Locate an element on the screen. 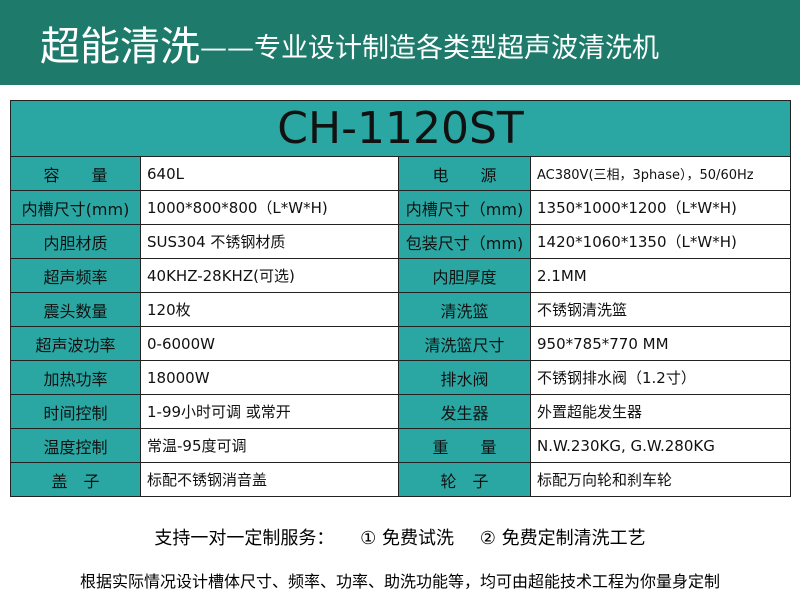 The image size is (800, 600). spec-row: 加热功率 18000W 排水阀 不锈钢排水阀（1.2寸） is located at coordinates (401, 377).